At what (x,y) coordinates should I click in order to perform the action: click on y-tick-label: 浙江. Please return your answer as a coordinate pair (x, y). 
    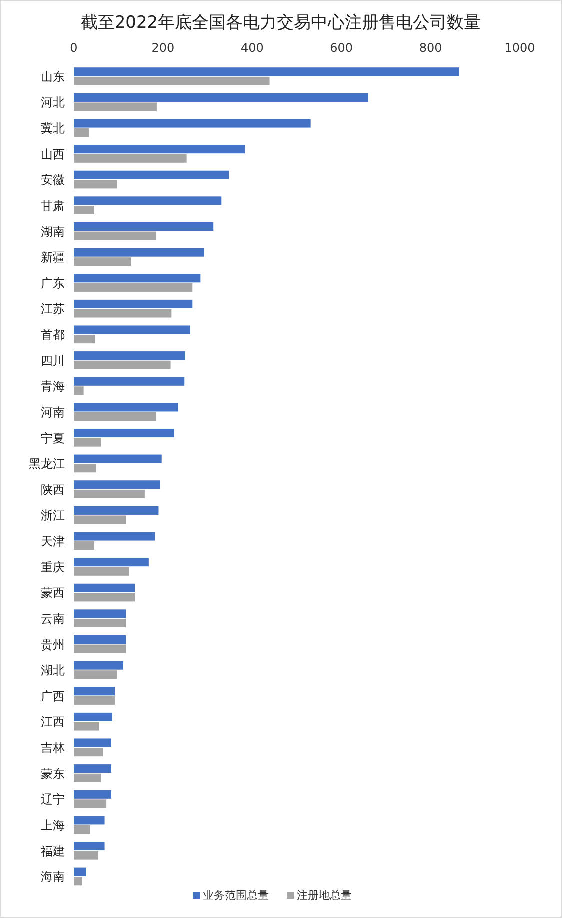
    Looking at the image, I should click on (53, 515).